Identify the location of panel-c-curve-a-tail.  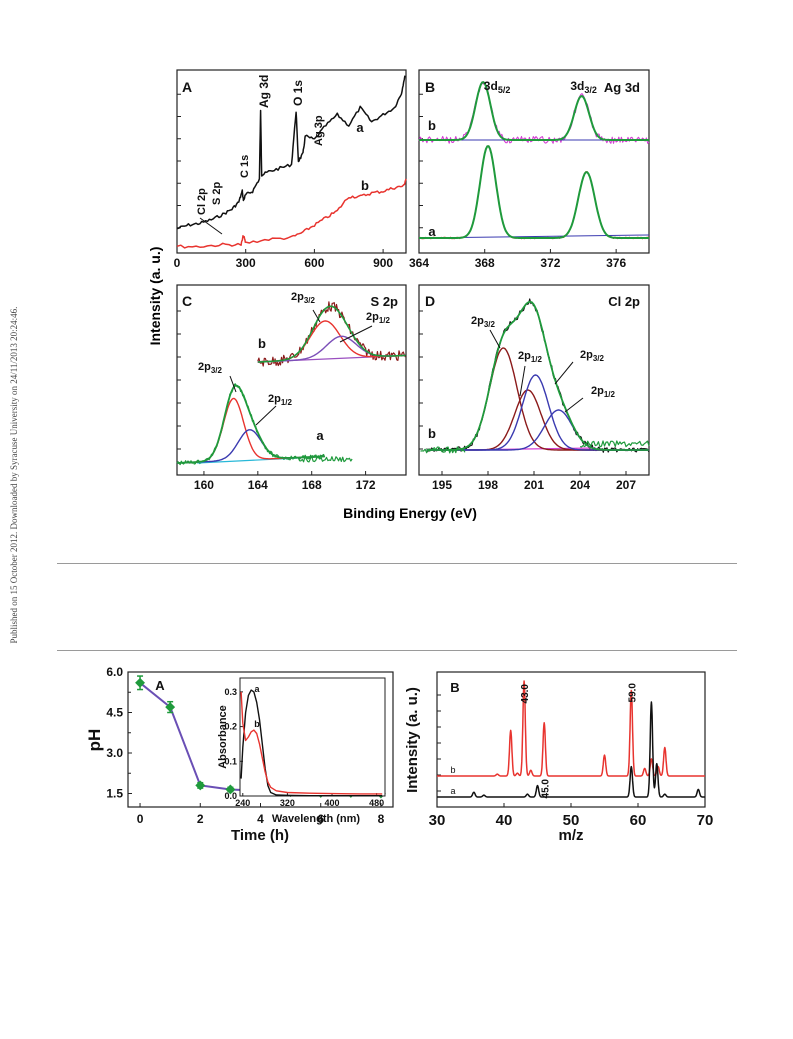
(325, 459).